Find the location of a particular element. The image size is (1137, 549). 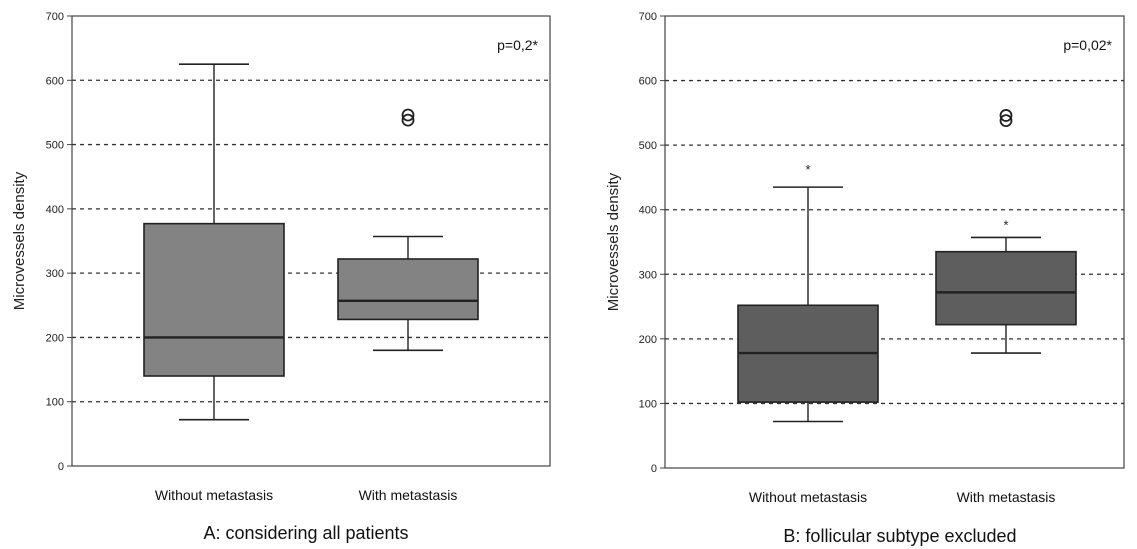

panel-caption: A: considering all patients is located at coordinates (305, 533).